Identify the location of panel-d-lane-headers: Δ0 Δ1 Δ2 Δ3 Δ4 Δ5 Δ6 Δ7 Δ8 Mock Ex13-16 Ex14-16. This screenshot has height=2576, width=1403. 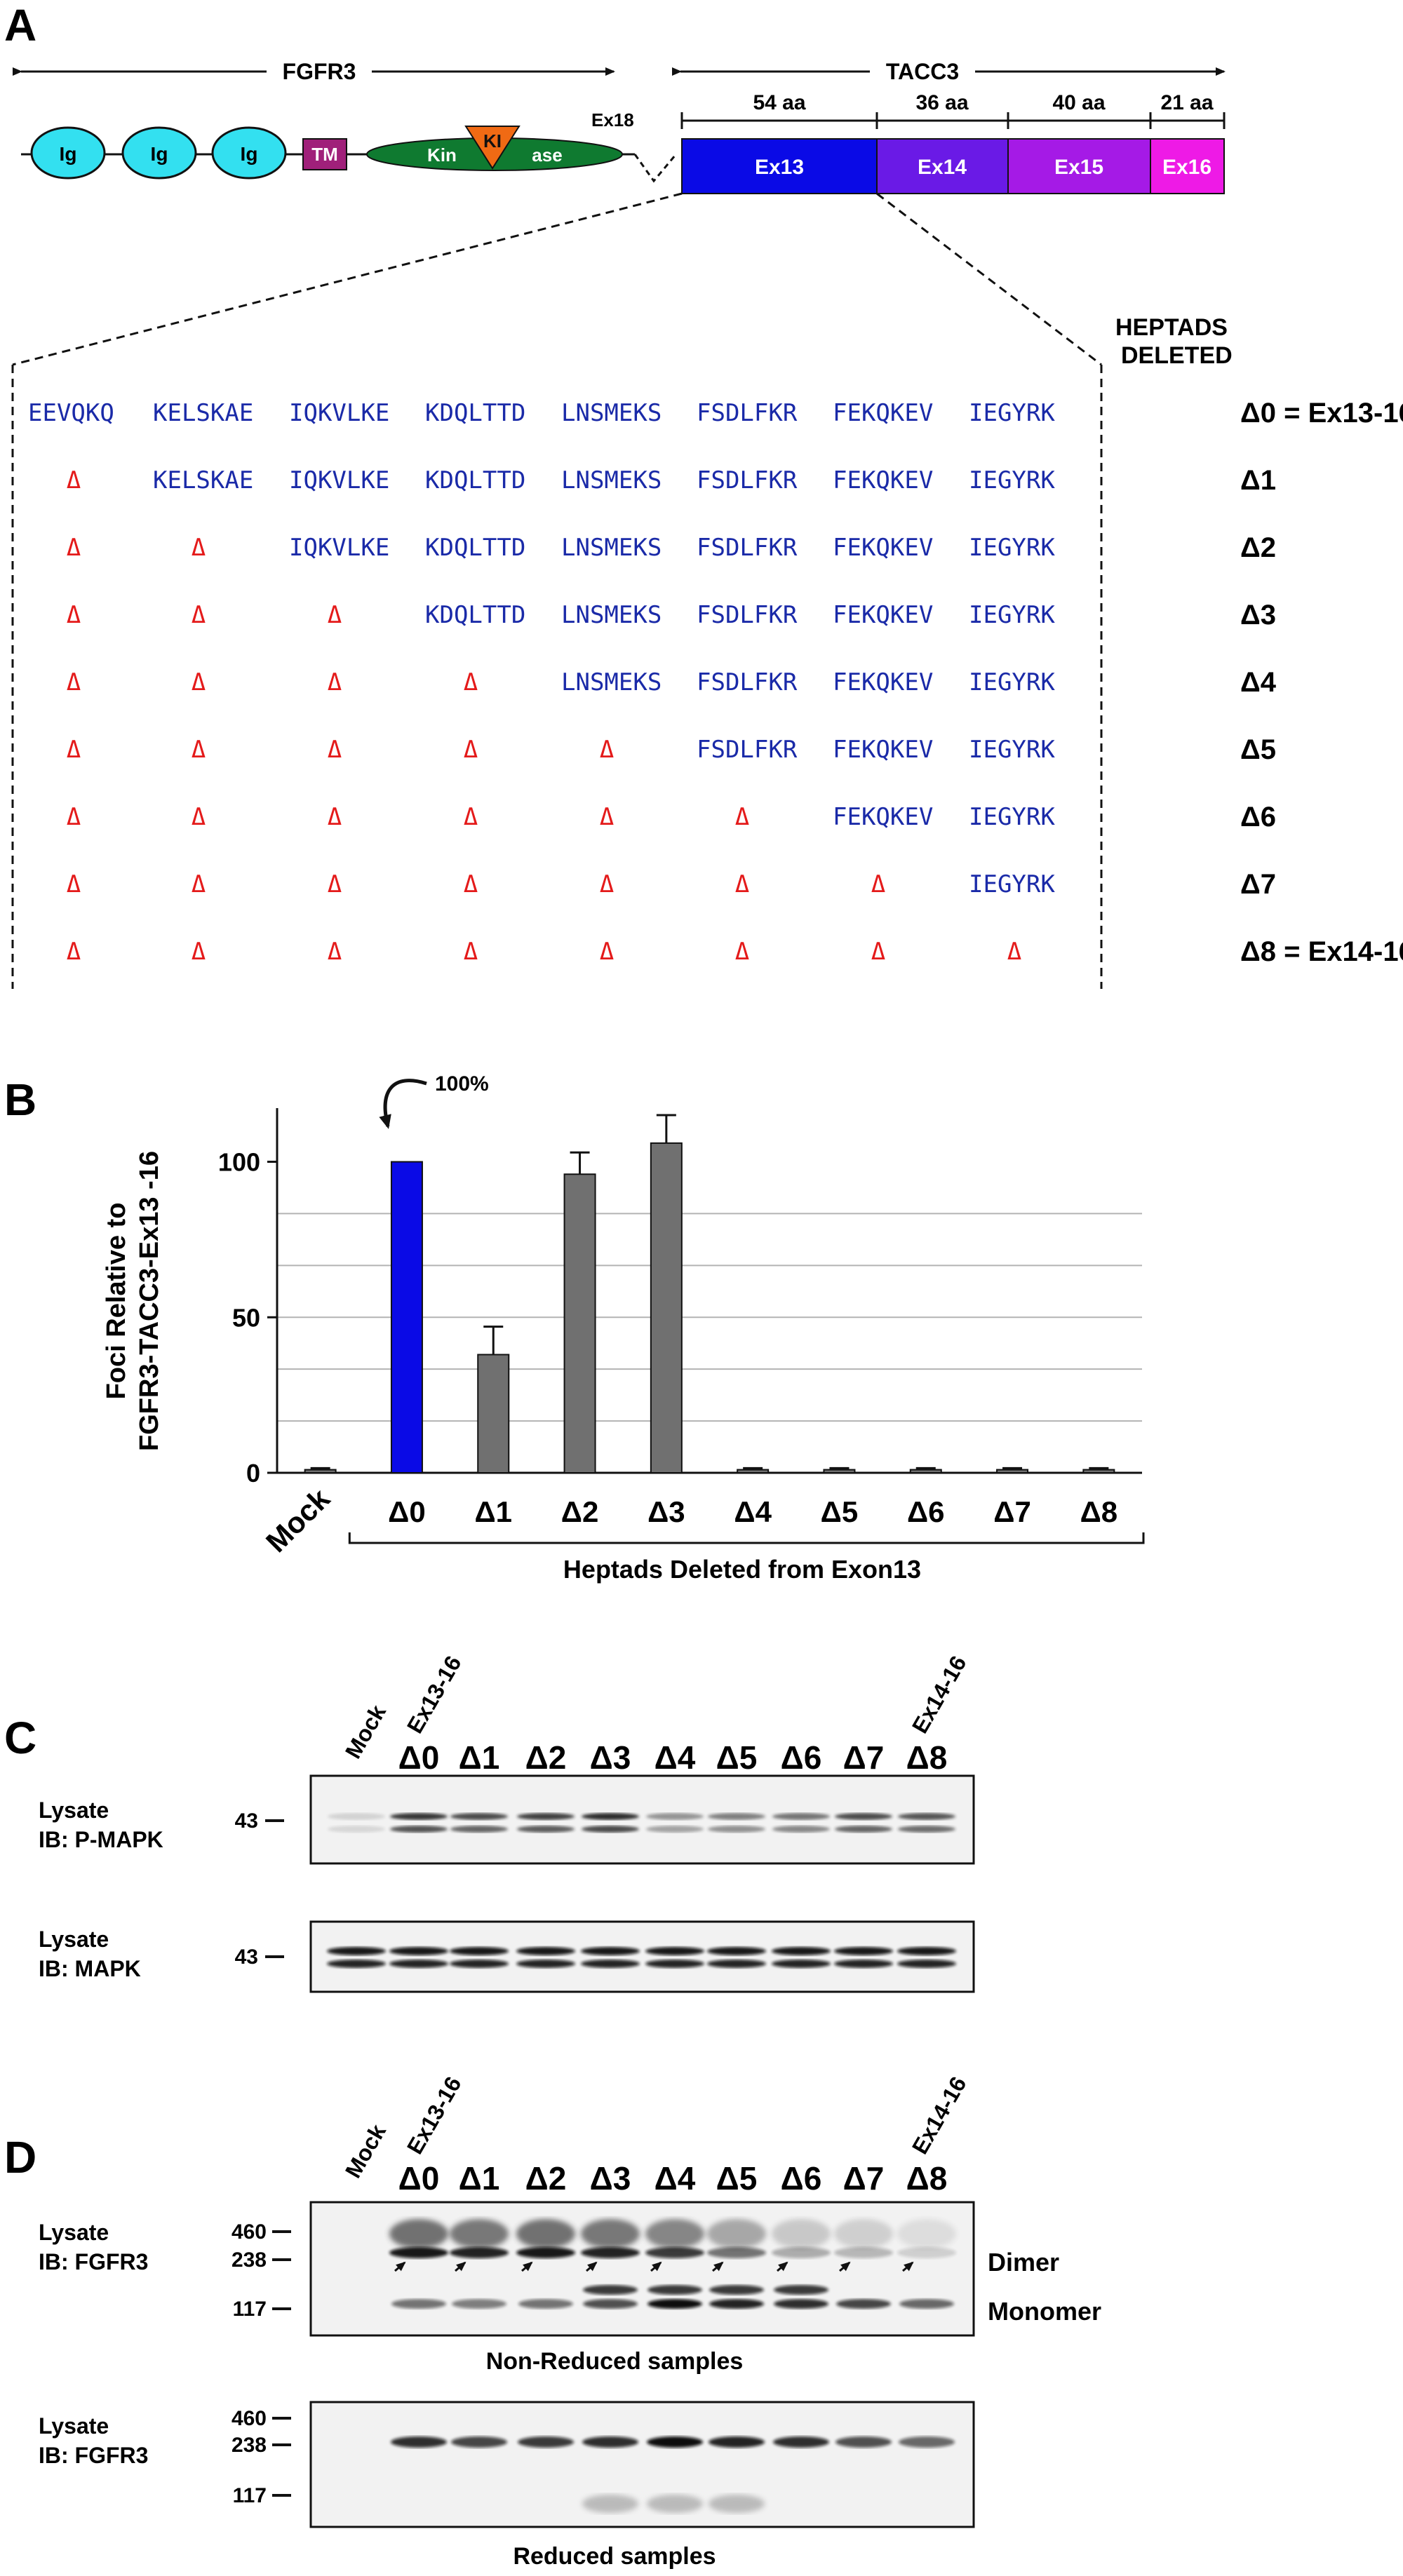
(656, 2134).